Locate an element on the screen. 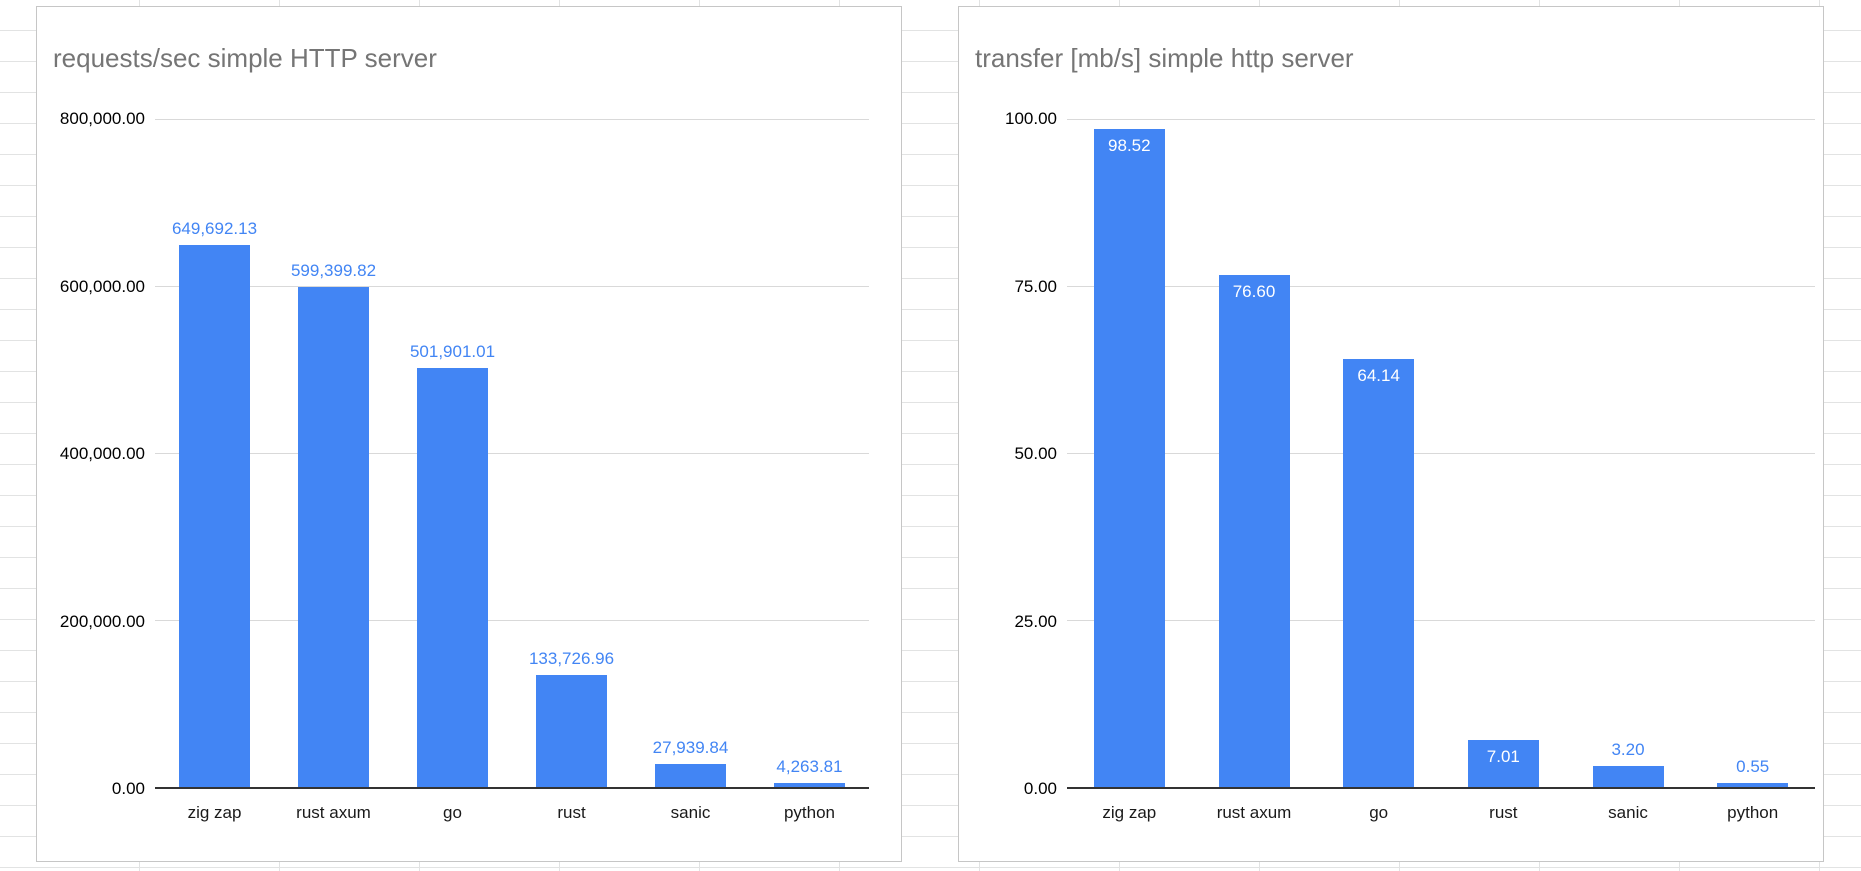  bar-zig-zap: 98.52 is located at coordinates (1129, 457).